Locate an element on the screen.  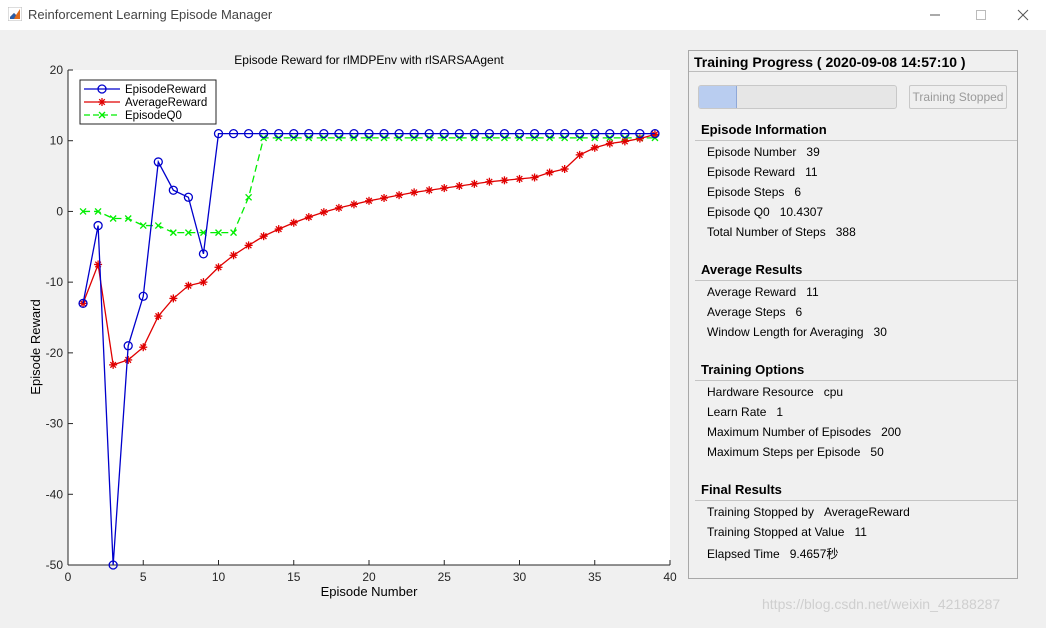
series-line is located at coordinates (369, 185).